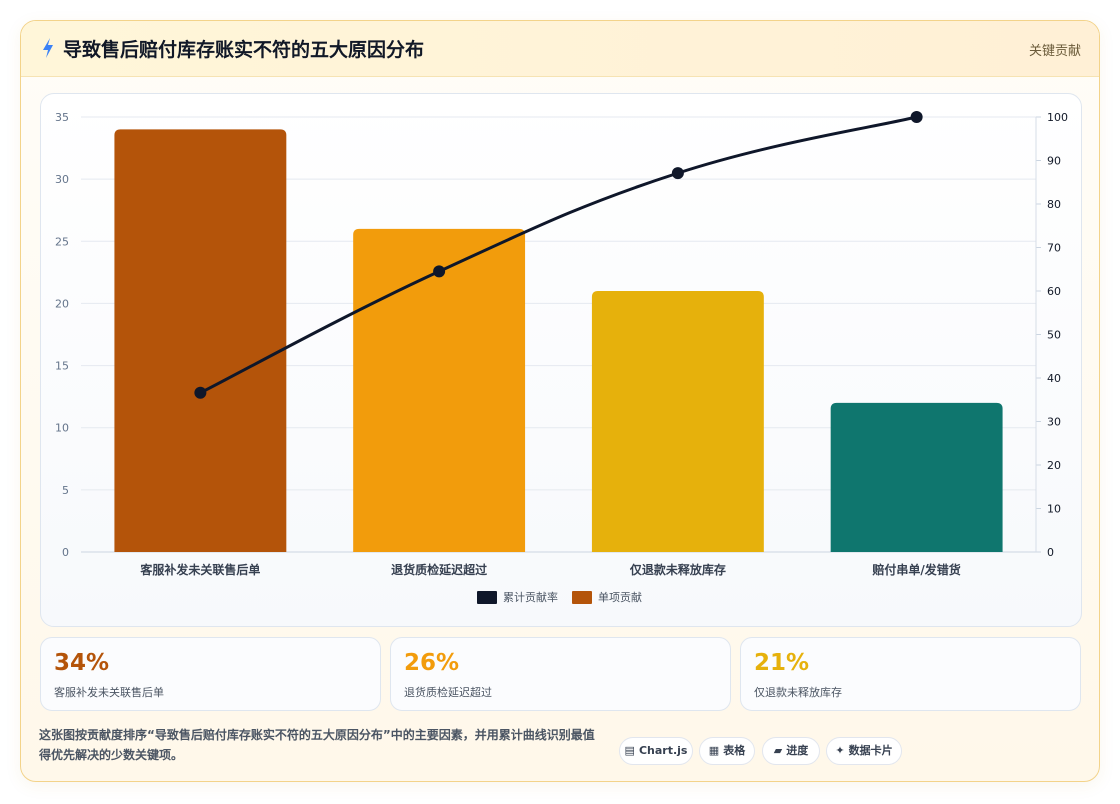 The height and width of the screenshot is (804, 1120). I want to click on chip-table: ▦ 表格, so click(727, 751).